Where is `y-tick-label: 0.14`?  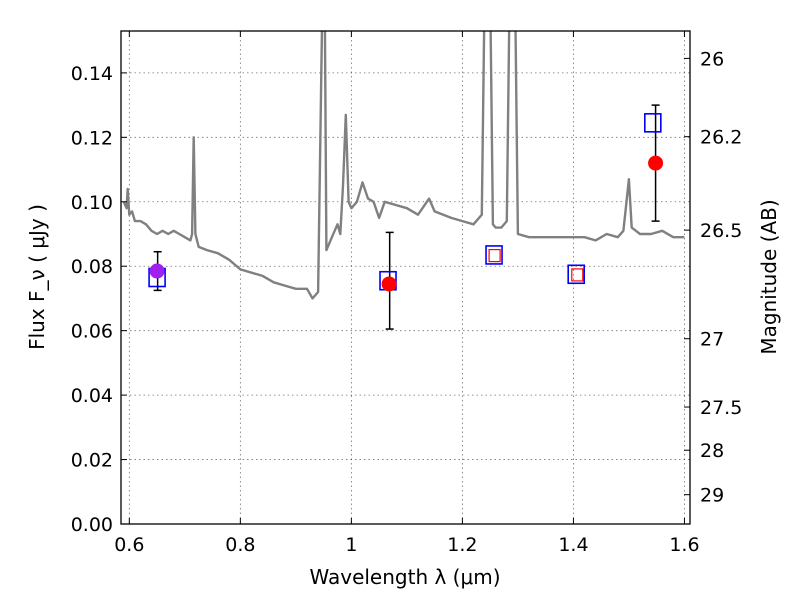
y-tick-label: 0.14 is located at coordinates (92, 74).